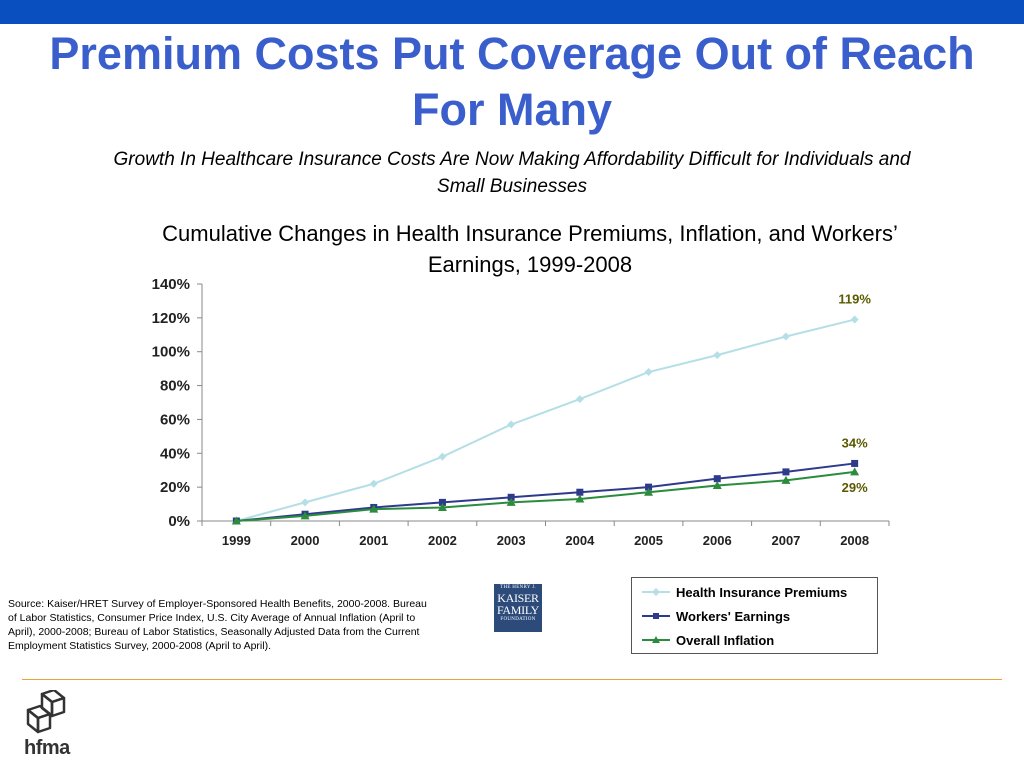  What do you see at coordinates (46, 712) in the screenshot?
I see `hfma-cube-icon` at bounding box center [46, 712].